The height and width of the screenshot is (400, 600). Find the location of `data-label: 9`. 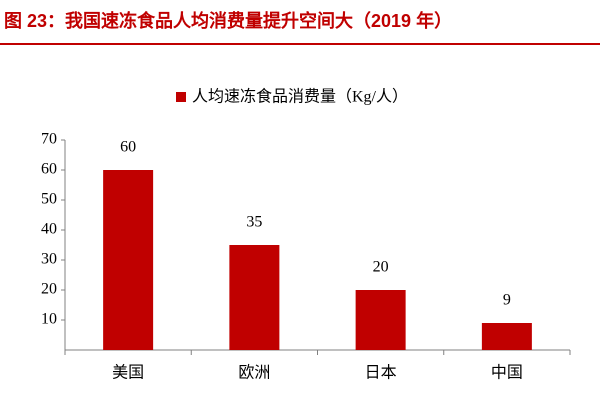

data-label: 9 is located at coordinates (507, 300).